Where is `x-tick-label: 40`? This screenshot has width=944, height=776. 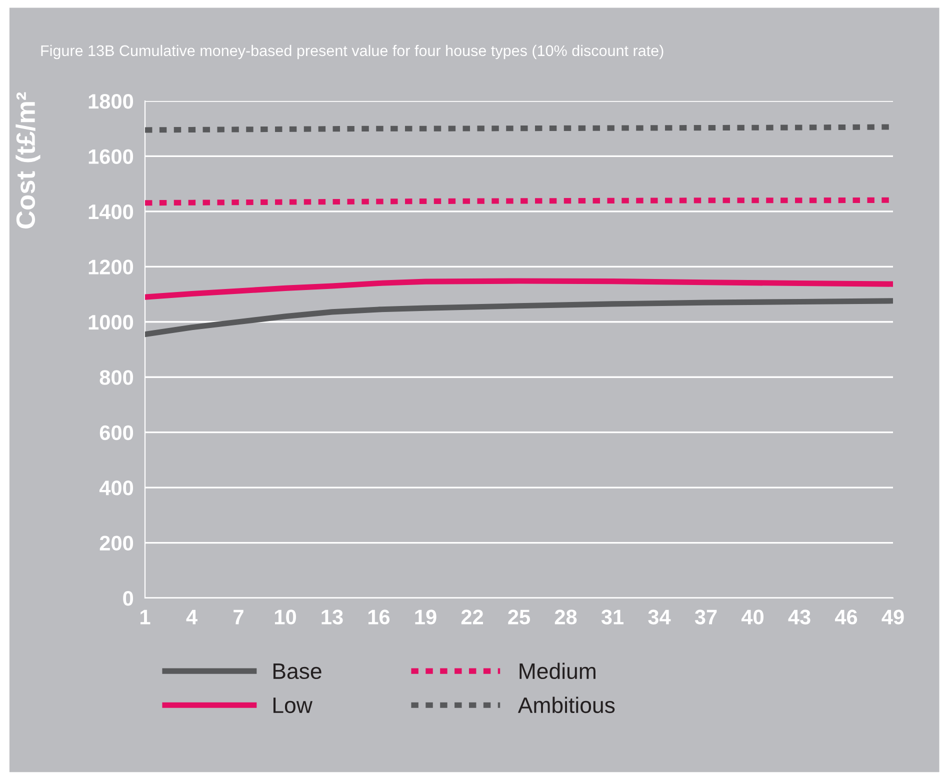
x-tick-label: 40 is located at coordinates (752, 617).